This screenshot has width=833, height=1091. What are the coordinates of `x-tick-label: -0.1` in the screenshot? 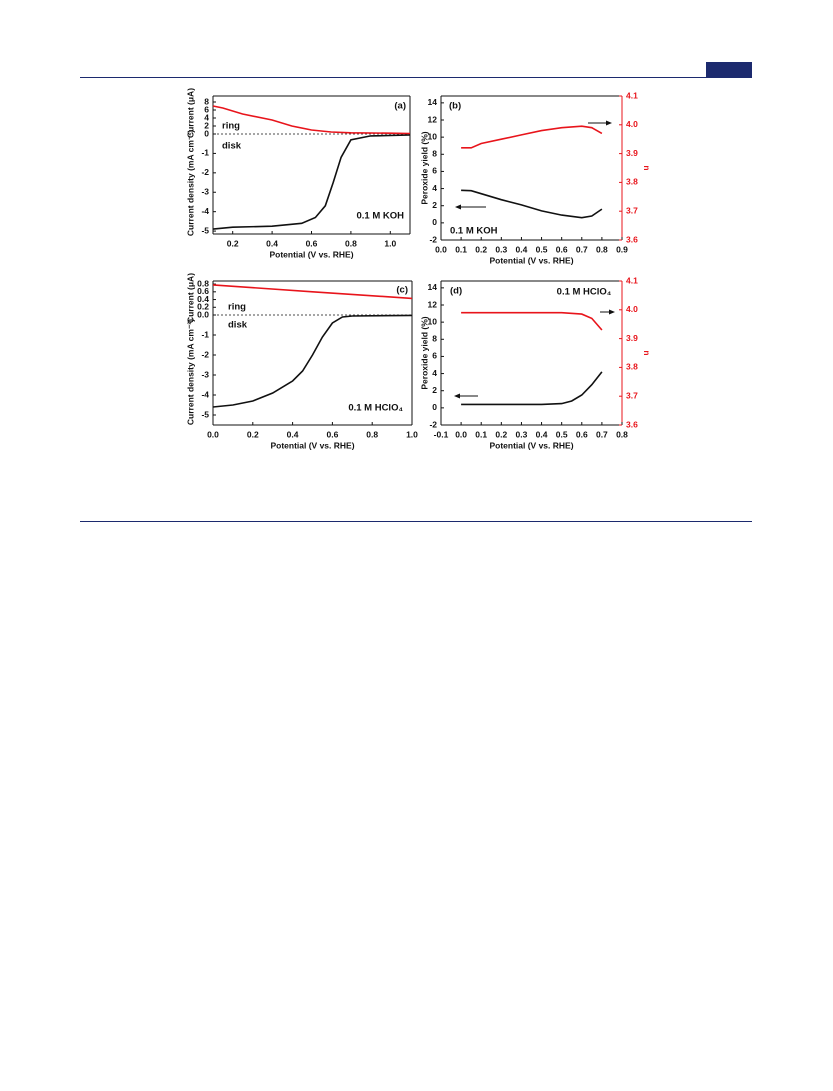 It's located at (441, 434).